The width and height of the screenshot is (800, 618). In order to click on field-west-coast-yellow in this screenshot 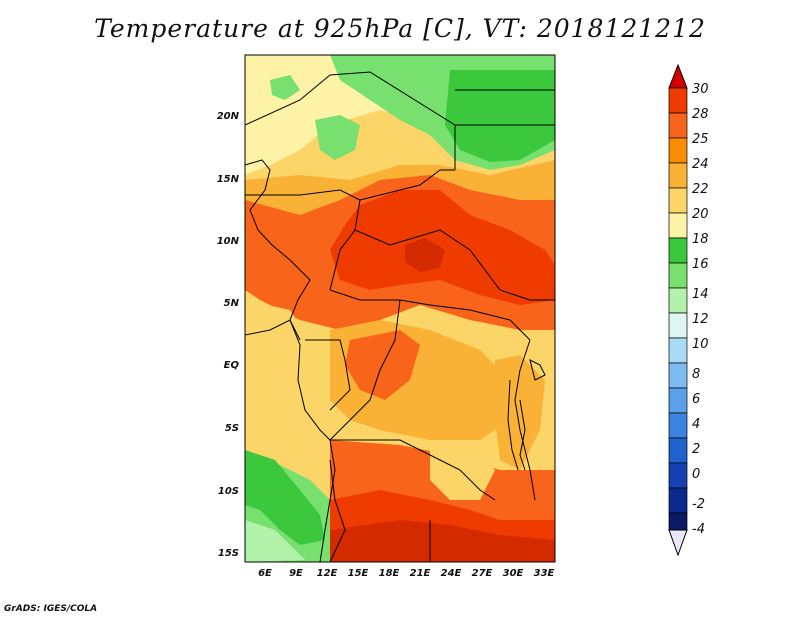, I will do `click(287, 385)`.